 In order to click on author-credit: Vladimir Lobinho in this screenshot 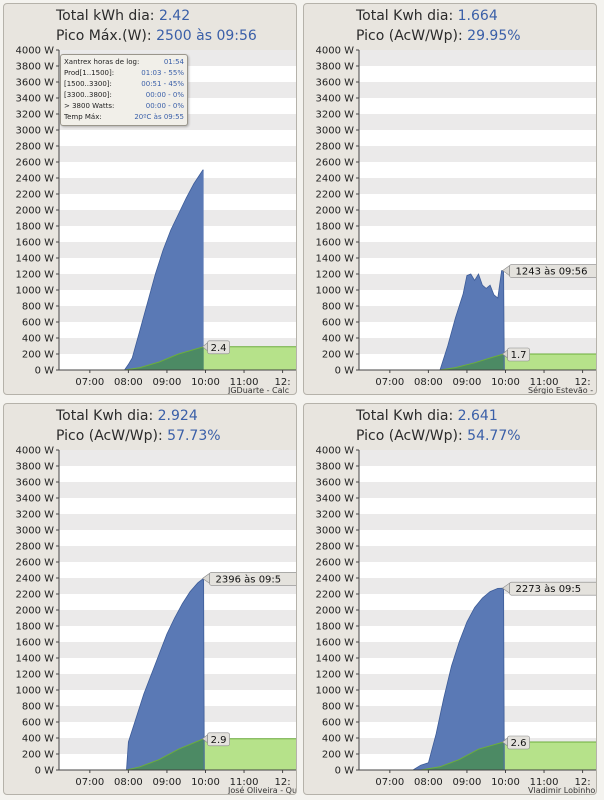, I will do `click(561, 790)`.